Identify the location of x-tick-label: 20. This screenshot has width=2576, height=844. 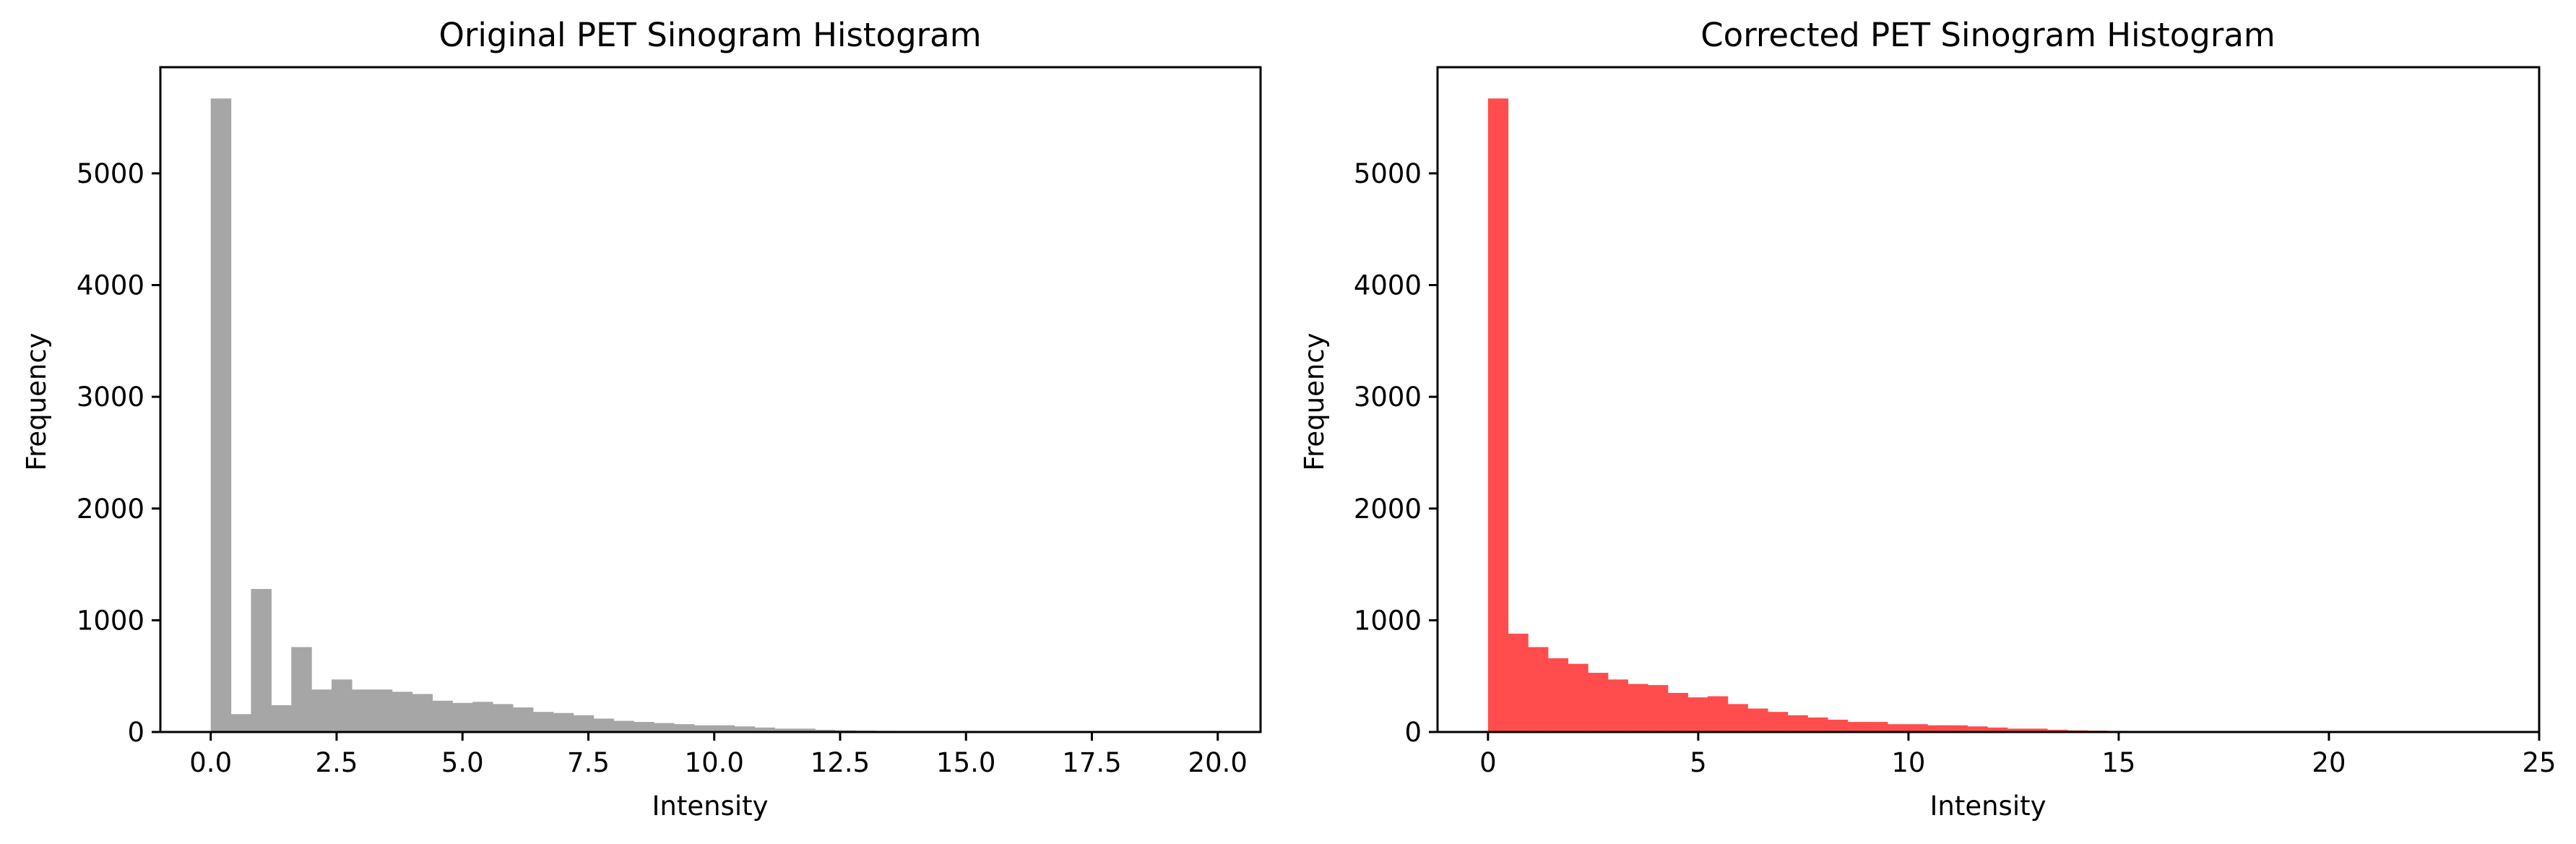
(2329, 762).